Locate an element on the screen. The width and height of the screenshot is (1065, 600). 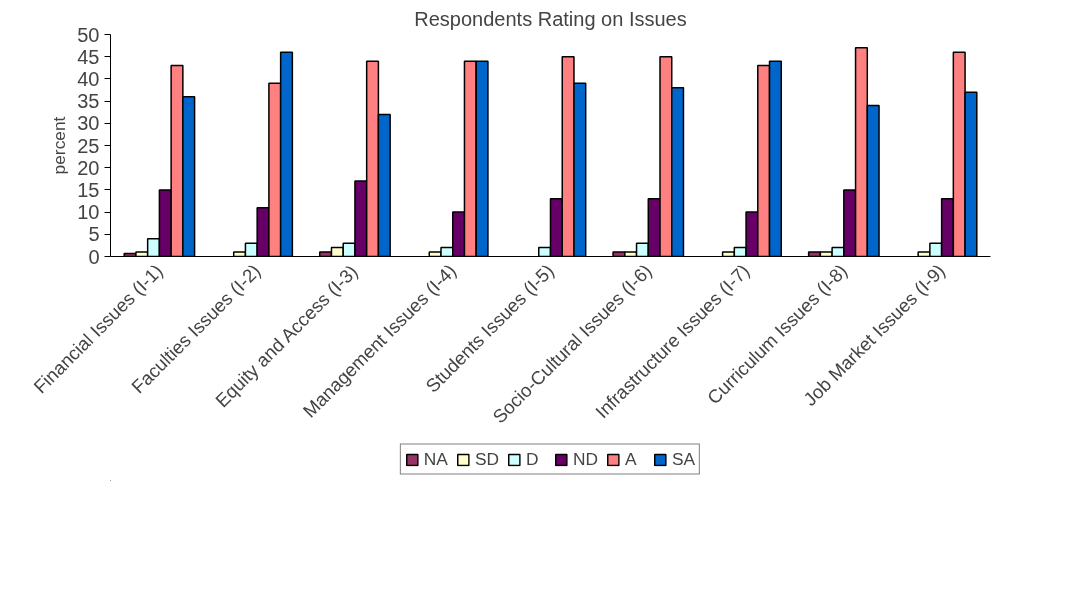
legend-label: SA is located at coordinates (684, 459).